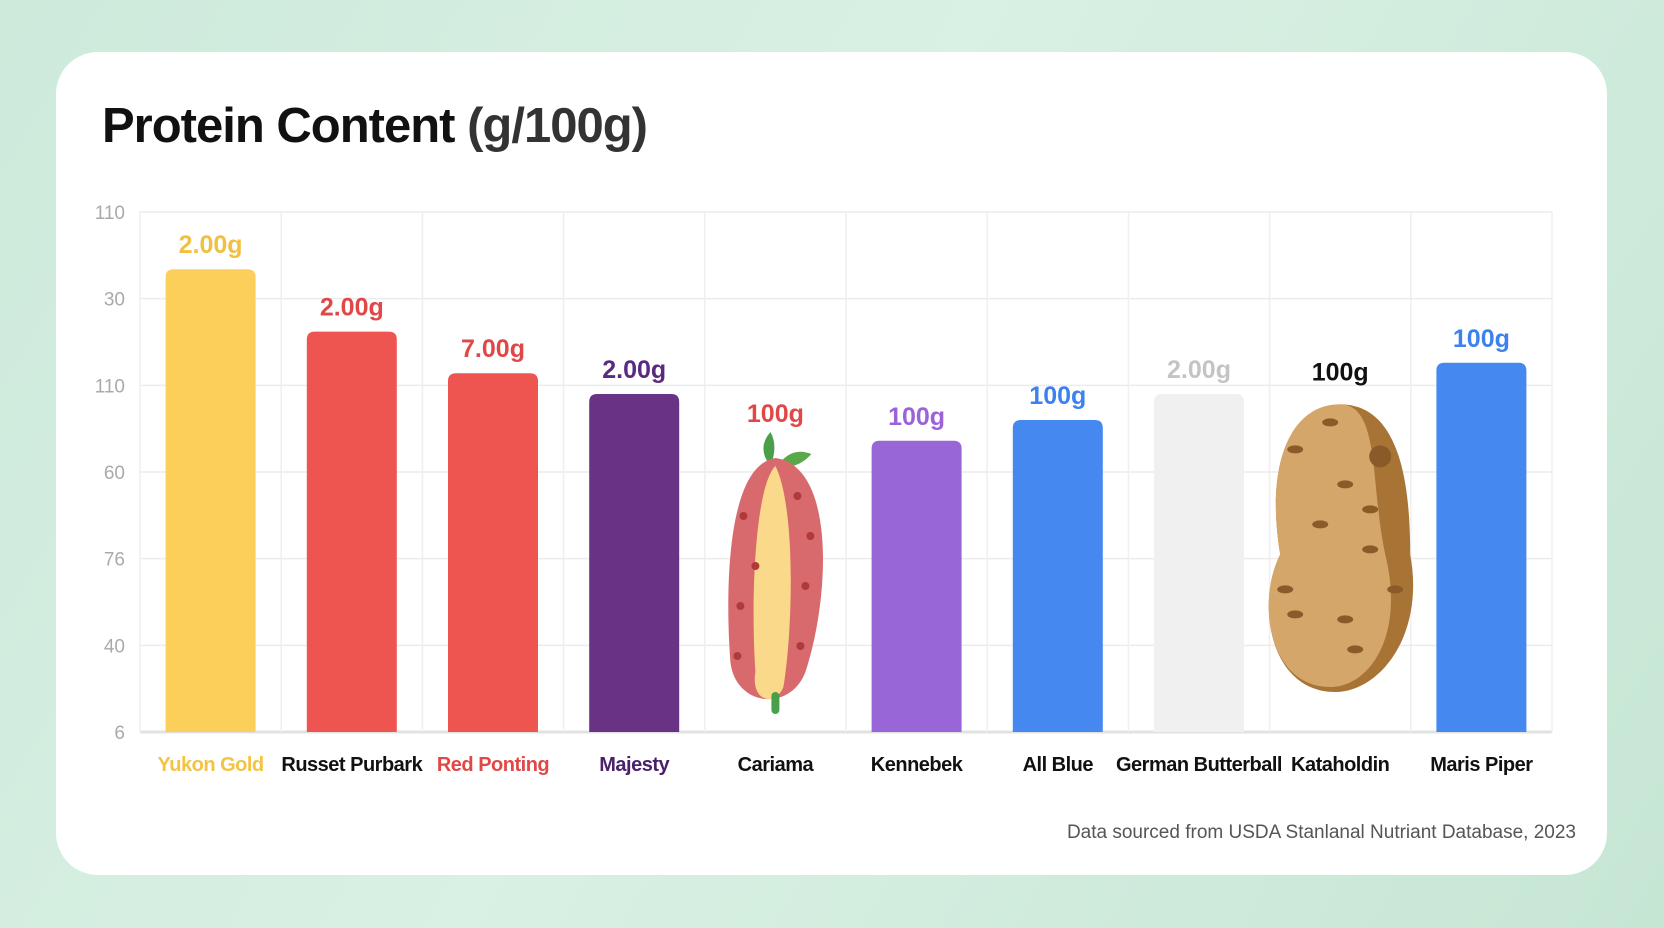 This screenshot has width=1664, height=928. I want to click on category-label: Maris Piper, so click(1481, 765).